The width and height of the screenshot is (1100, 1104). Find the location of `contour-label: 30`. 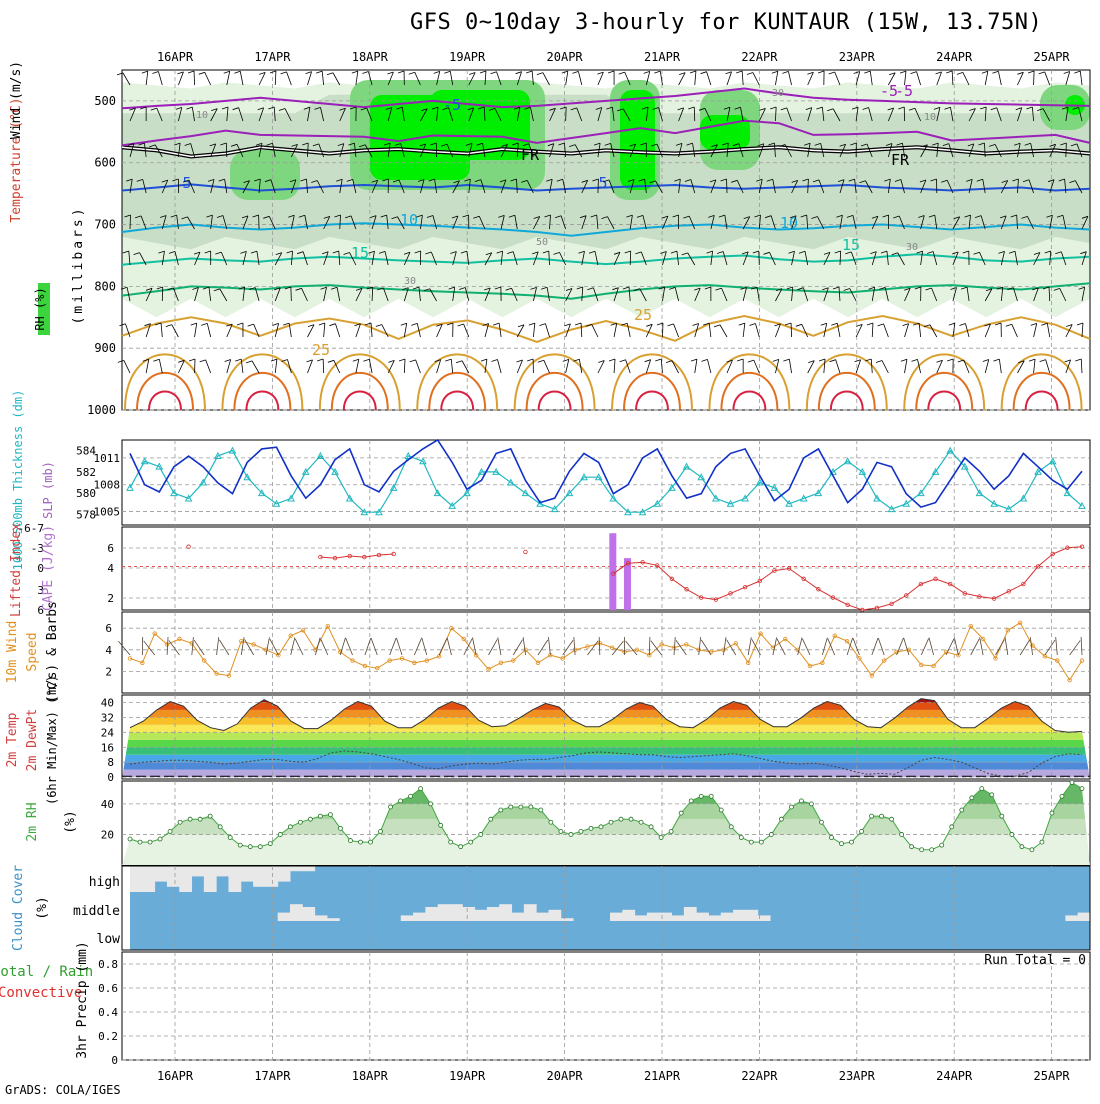

contour-label: 30 is located at coordinates (410, 281).